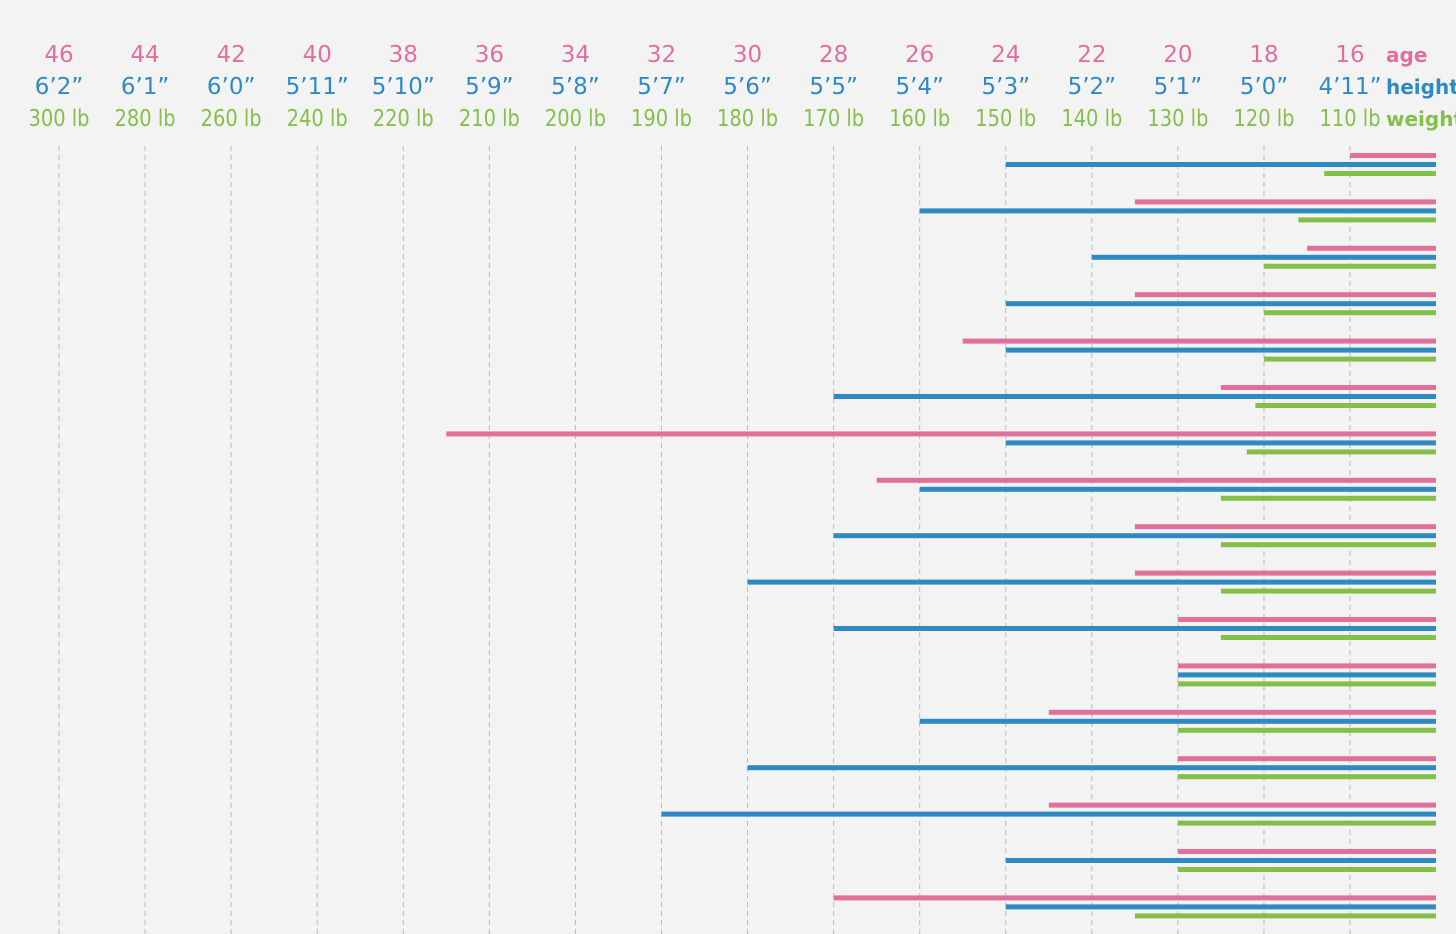  I want to click on age-tick-label: 42, so click(230, 55).